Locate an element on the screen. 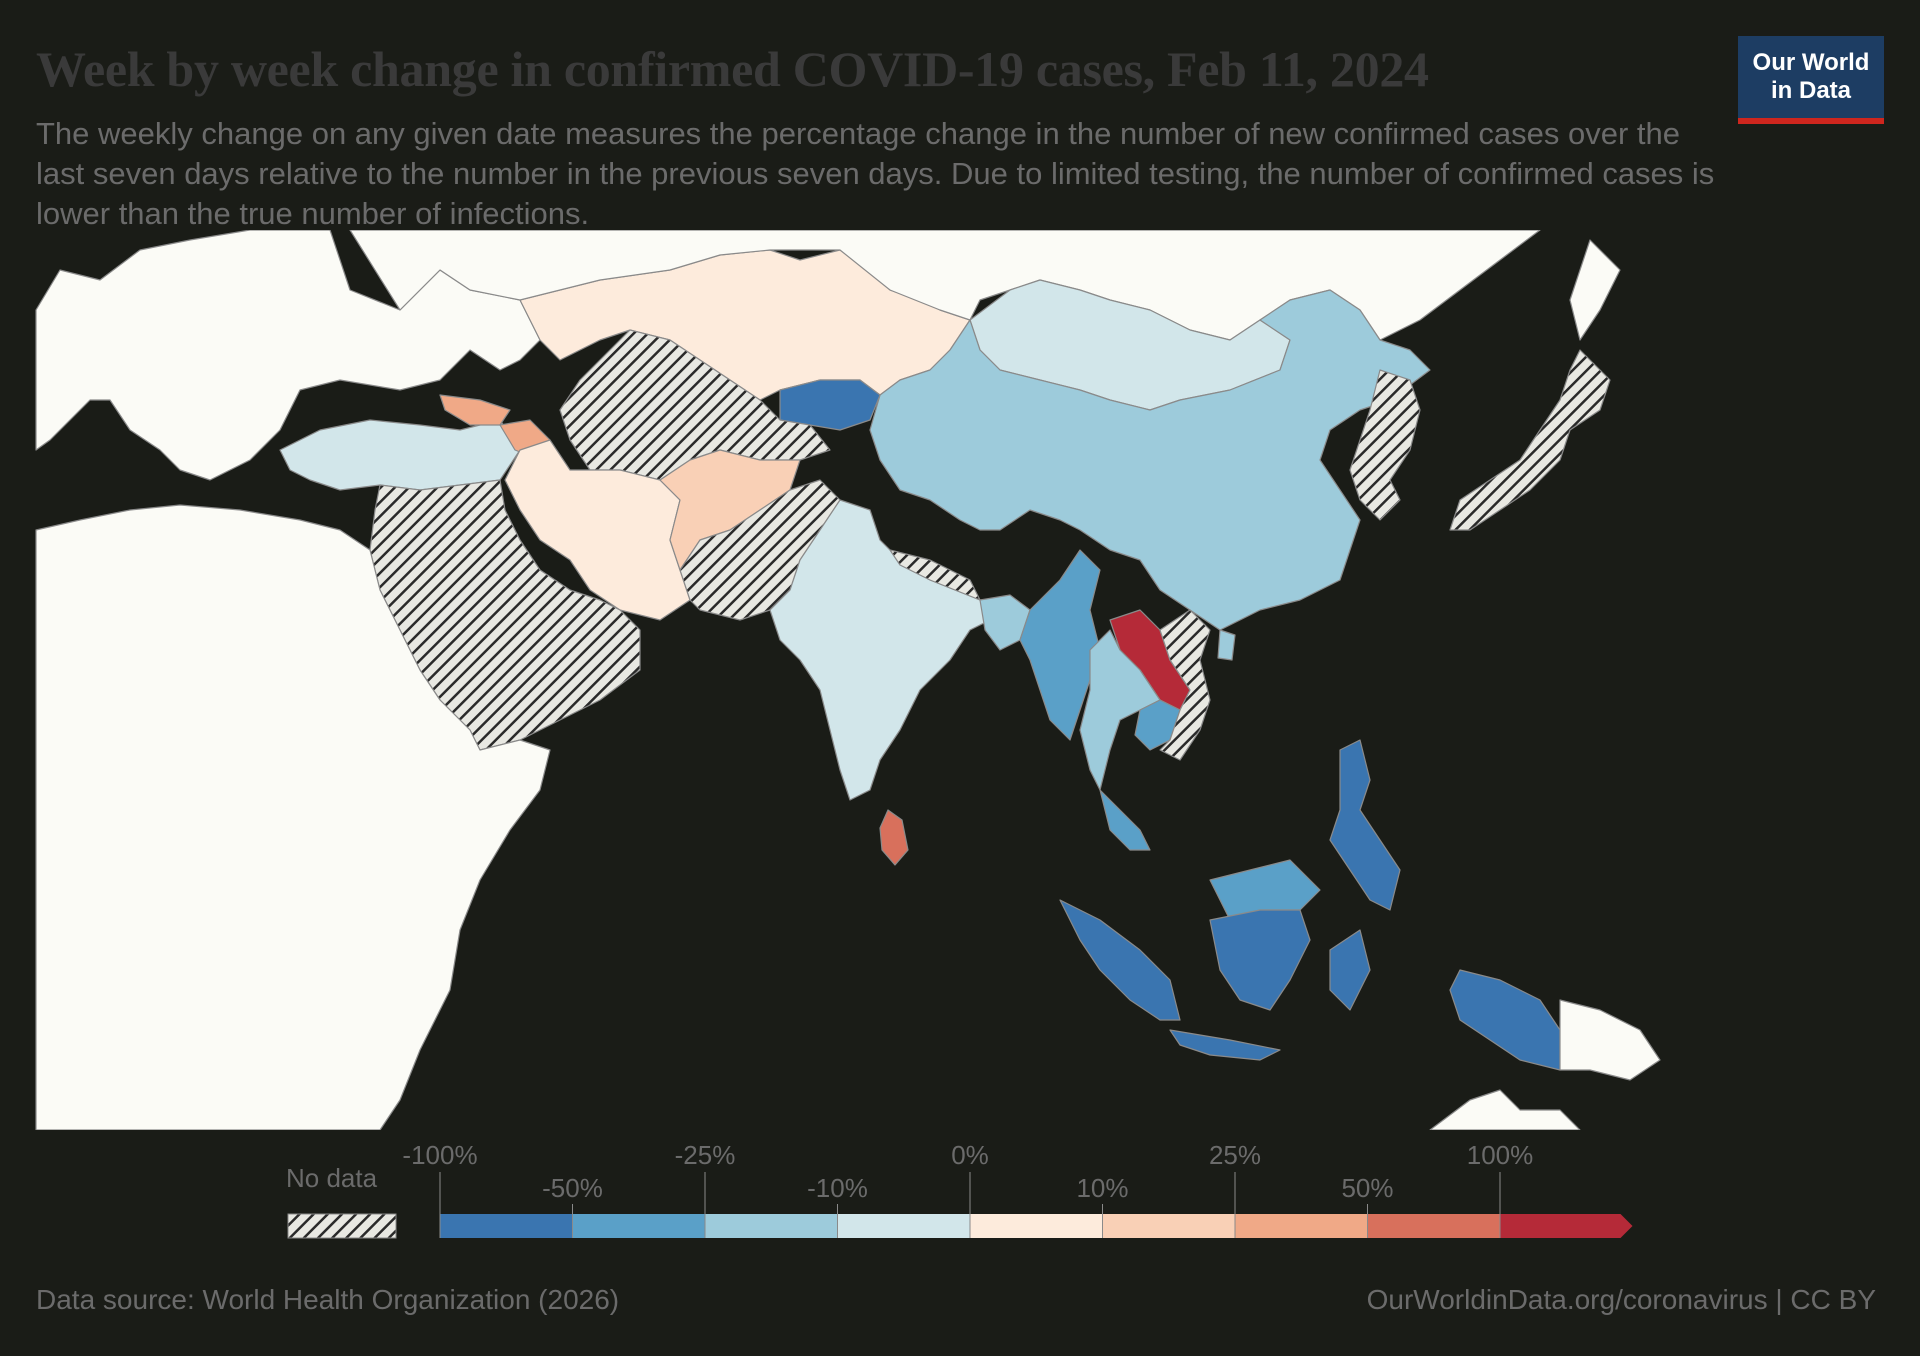 The image size is (1920, 1356). region-philippines is located at coordinates (1365, 825).